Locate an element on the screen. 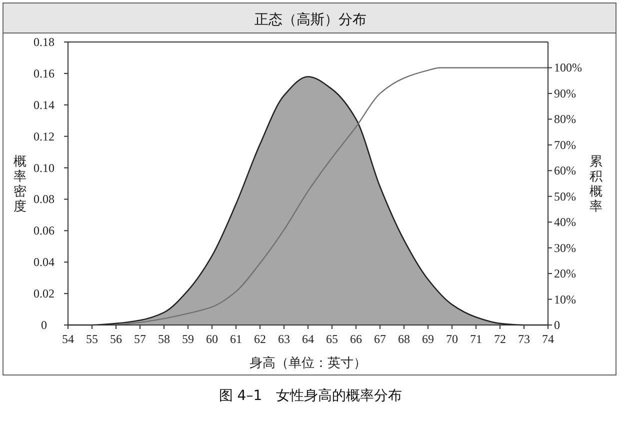 The width and height of the screenshot is (621, 424). x-tick-label: 68 is located at coordinates (404, 339).